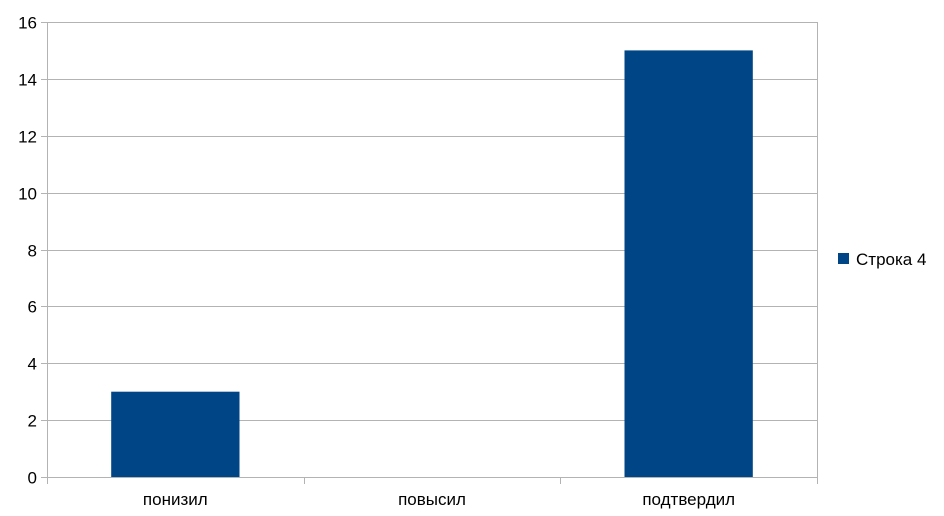  I want to click on x-axis-category-labels: понизил повысил подтвердил, so click(439, 499).